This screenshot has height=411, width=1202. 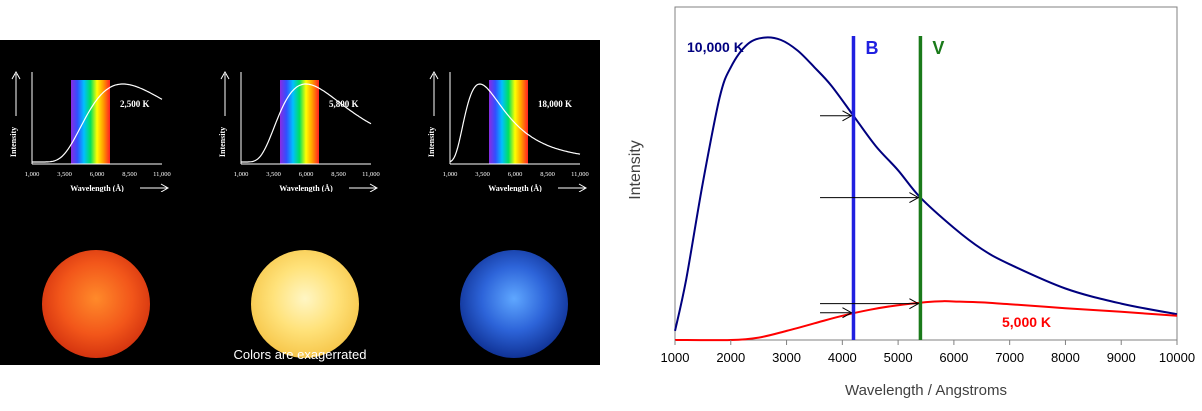 What do you see at coordinates (898, 357) in the screenshot?
I see `x-tick-label: 5000` at bounding box center [898, 357].